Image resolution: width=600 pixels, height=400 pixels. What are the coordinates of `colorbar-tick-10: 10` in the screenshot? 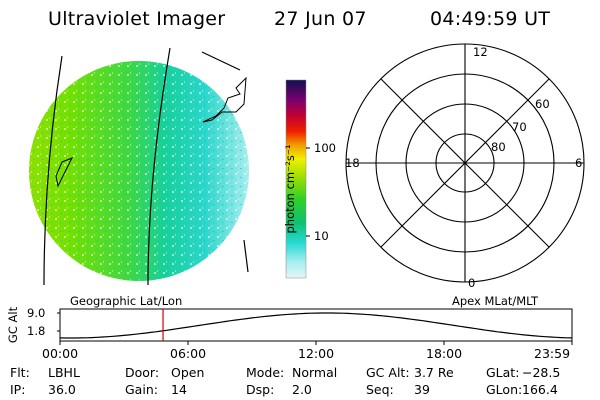 It's located at (321, 236).